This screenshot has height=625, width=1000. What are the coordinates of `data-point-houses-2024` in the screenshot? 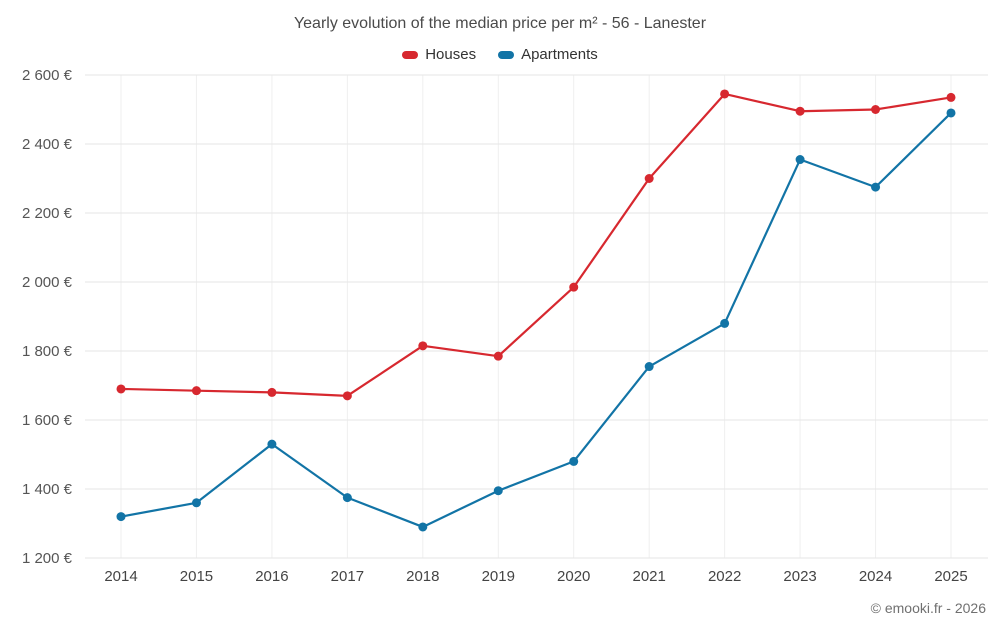 It's located at (876, 109).